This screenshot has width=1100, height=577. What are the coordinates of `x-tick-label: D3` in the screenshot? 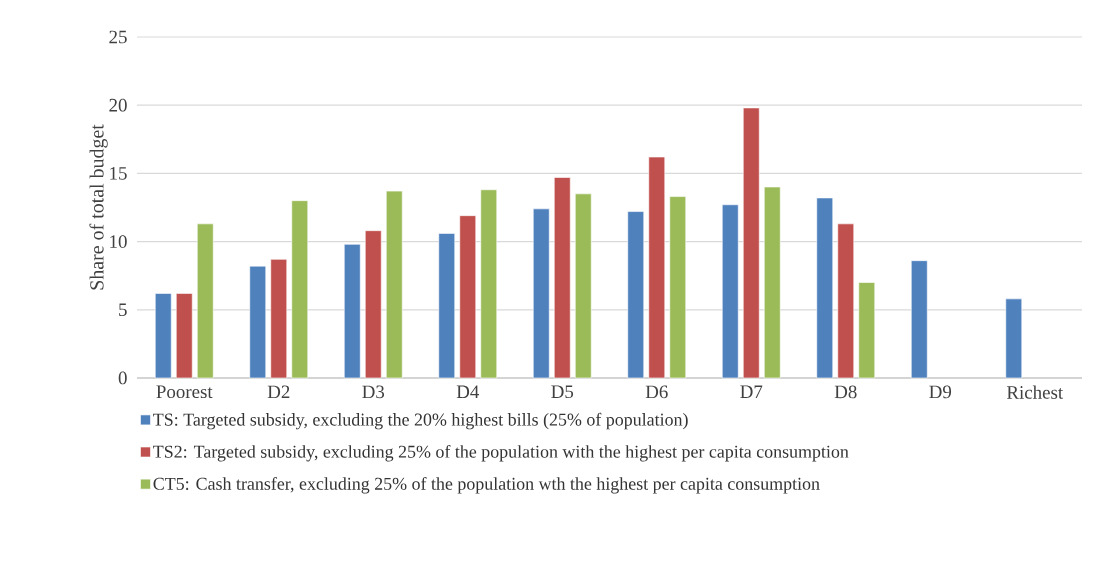 It's located at (373, 392).